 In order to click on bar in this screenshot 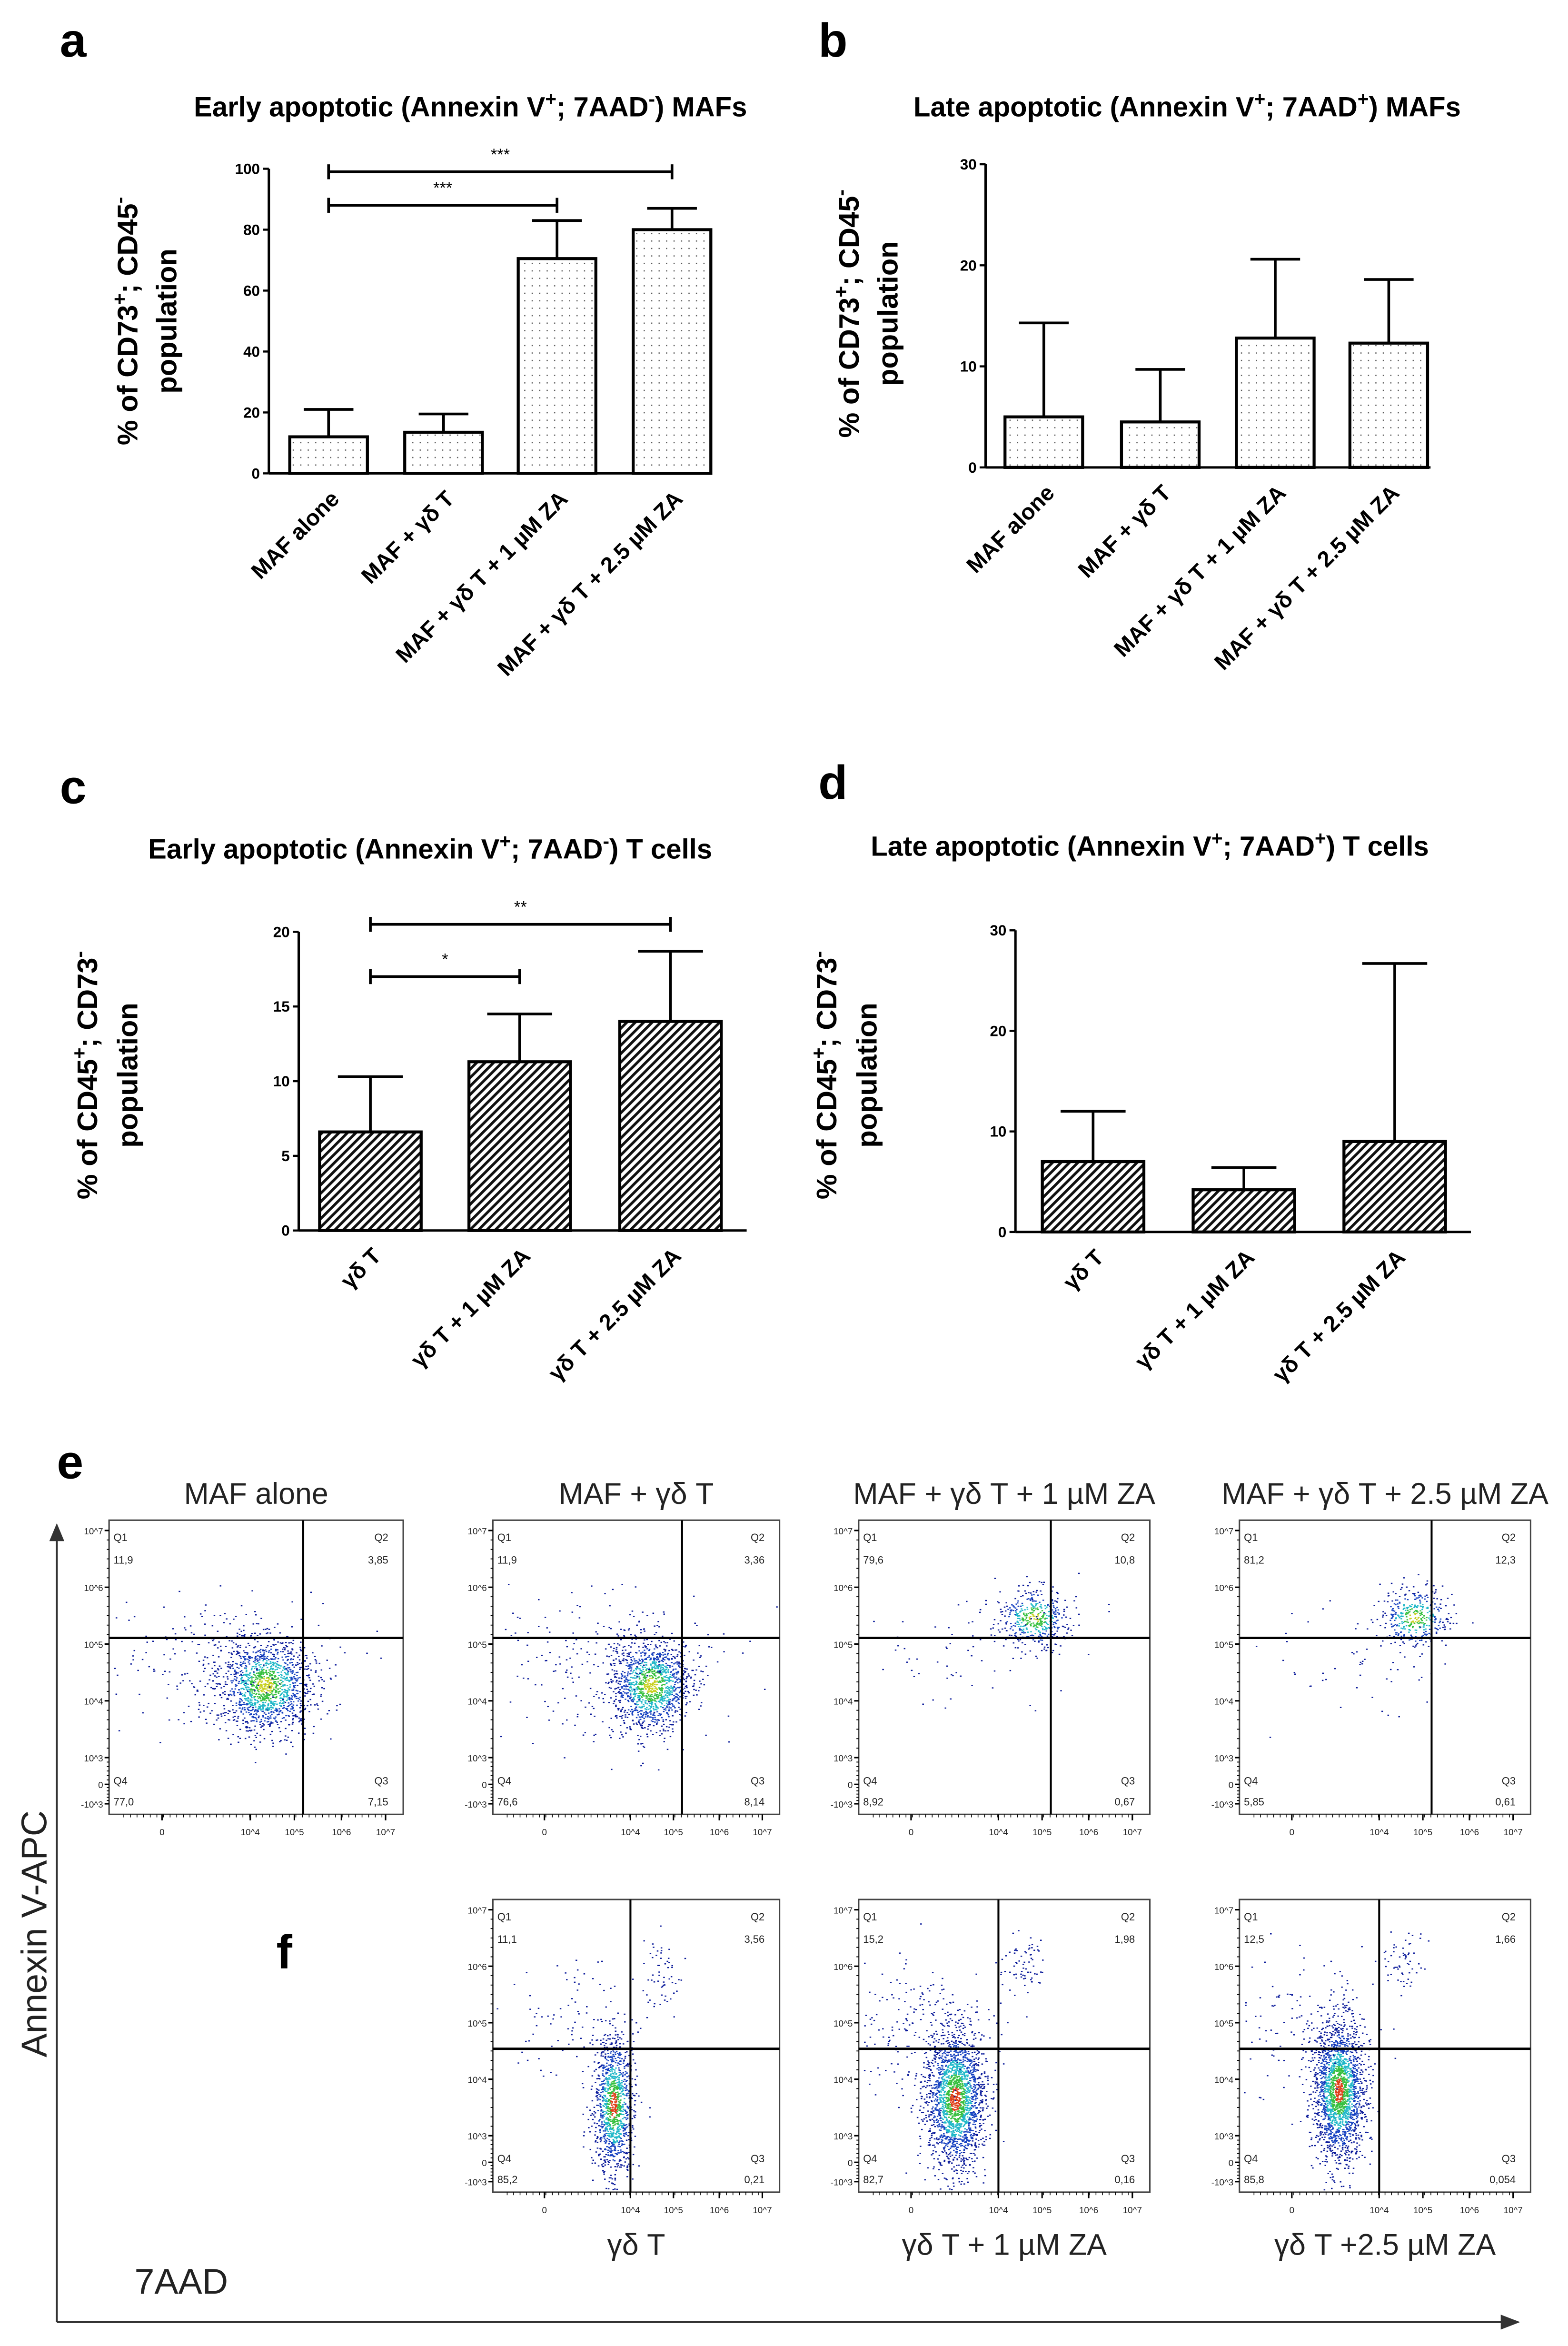, I will do `click(1244, 1211)`.